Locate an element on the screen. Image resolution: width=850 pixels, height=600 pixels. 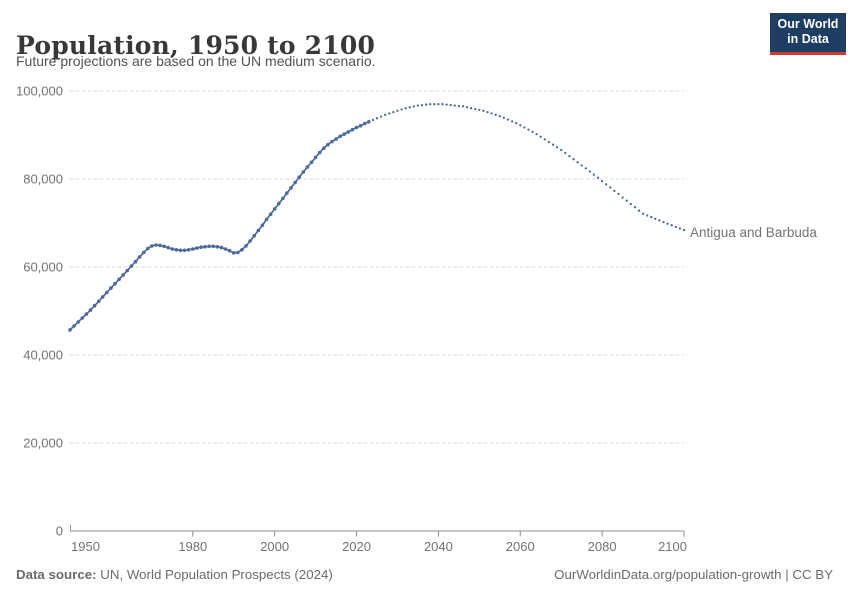
owid-logo: Our World in Data is located at coordinates (808, 34).